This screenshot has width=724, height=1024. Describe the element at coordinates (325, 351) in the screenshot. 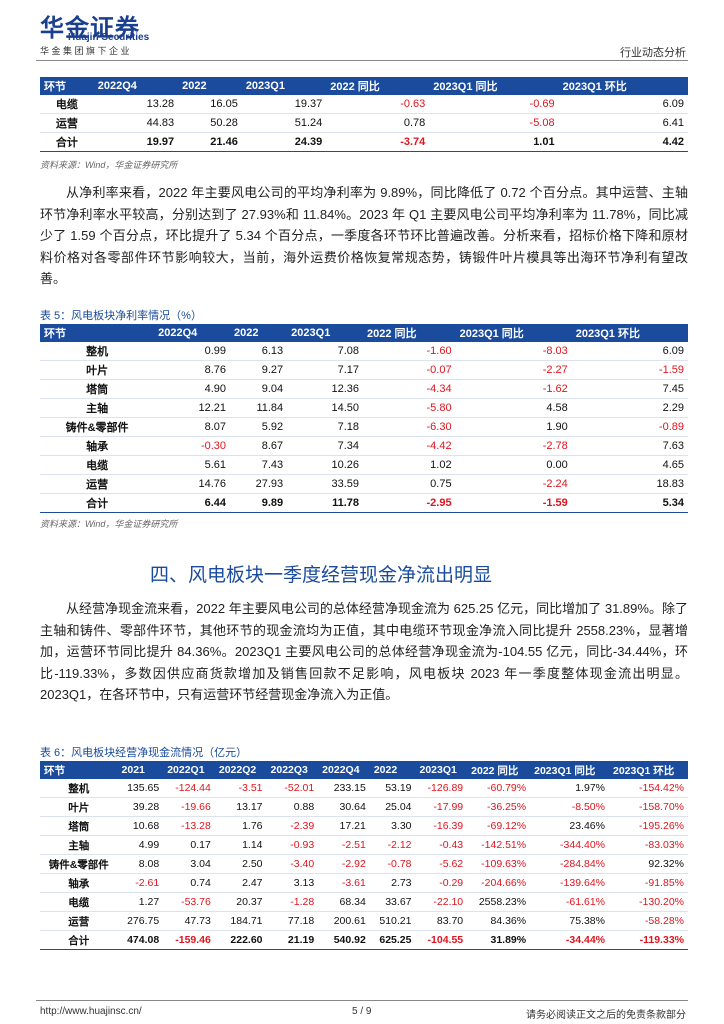

I see `cell: 7.08` at that location.